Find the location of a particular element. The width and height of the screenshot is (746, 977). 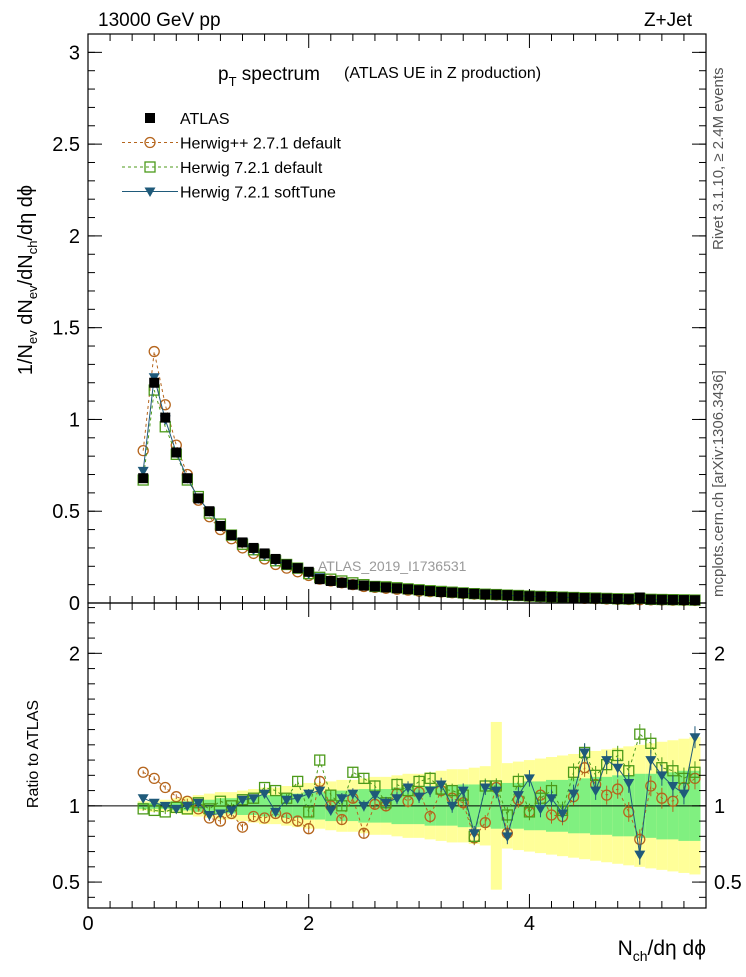

header-process: Z+Jet is located at coordinates (668, 20).